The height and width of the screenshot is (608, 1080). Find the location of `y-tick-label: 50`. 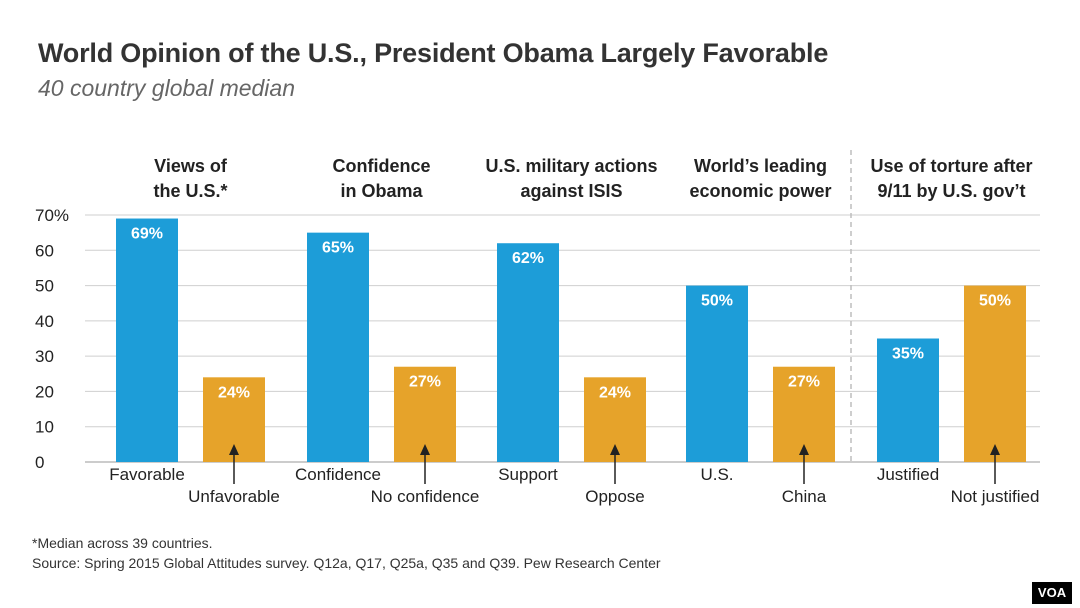

y-tick-label: 50 is located at coordinates (44, 286).